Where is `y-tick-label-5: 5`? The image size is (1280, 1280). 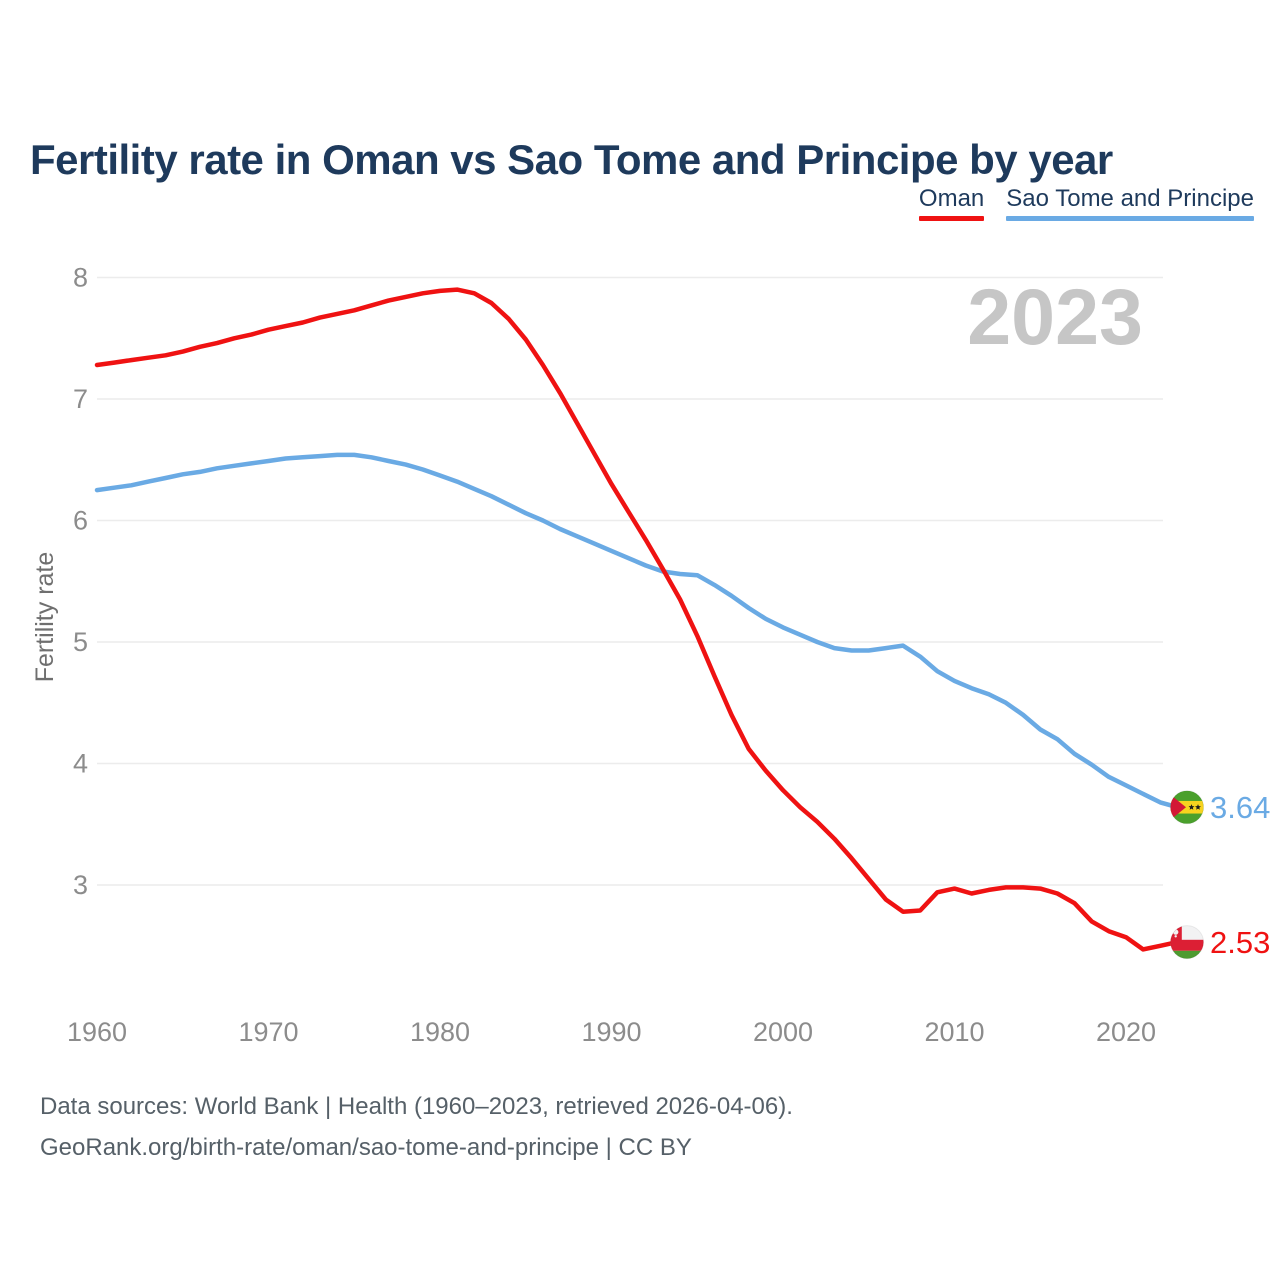
y-tick-label-5: 5 is located at coordinates (80, 642).